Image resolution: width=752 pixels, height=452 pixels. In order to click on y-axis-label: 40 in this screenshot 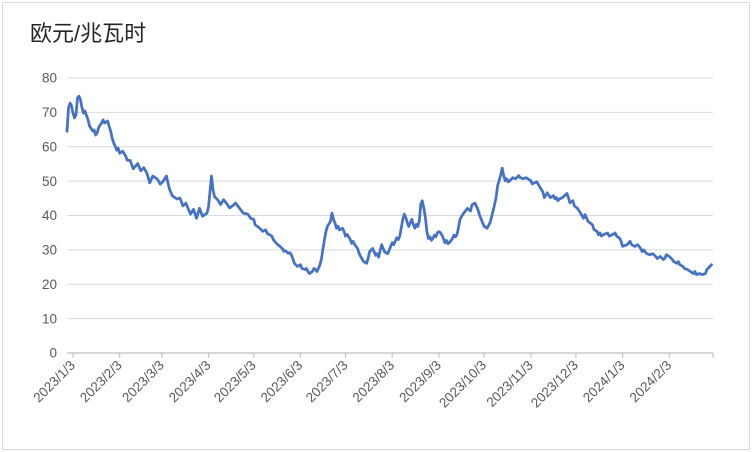, I will do `click(49, 215)`.